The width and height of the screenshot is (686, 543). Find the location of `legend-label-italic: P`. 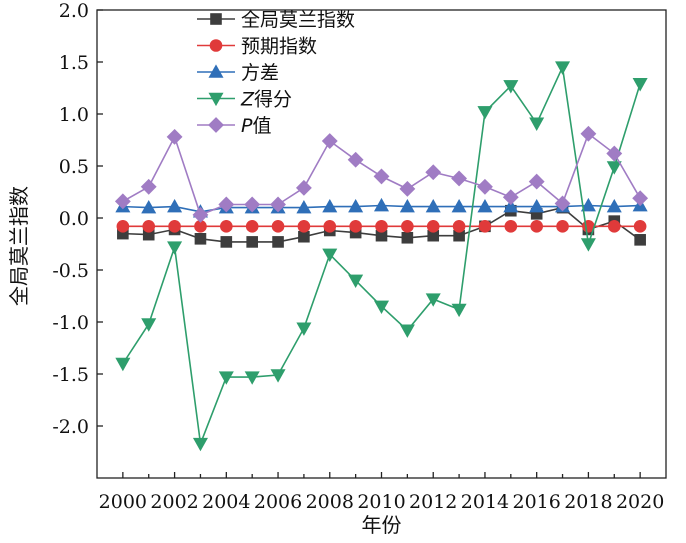

legend-label-italic: P is located at coordinates (247, 126).